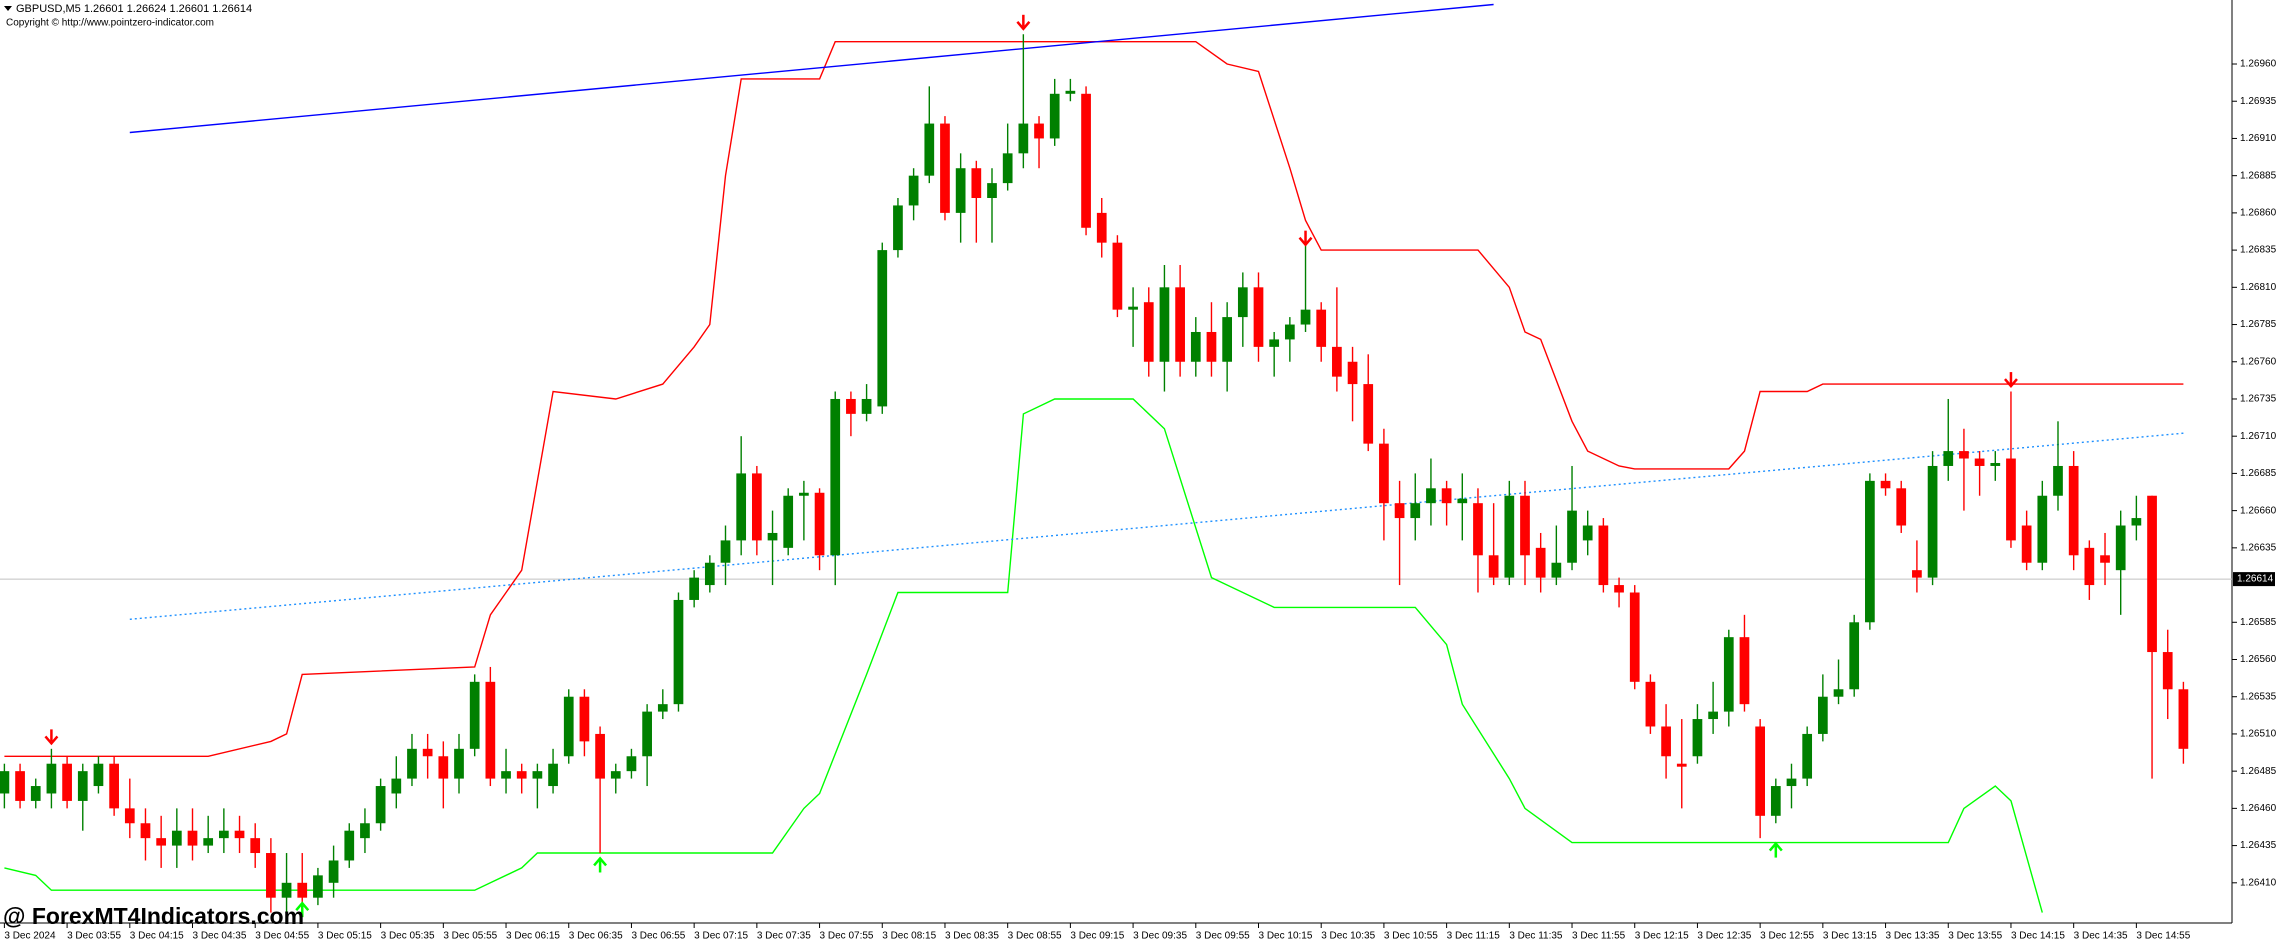  Describe the element at coordinates (1599, 936) in the screenshot. I see `x-tick-label: 3 Dec 11:55` at that location.